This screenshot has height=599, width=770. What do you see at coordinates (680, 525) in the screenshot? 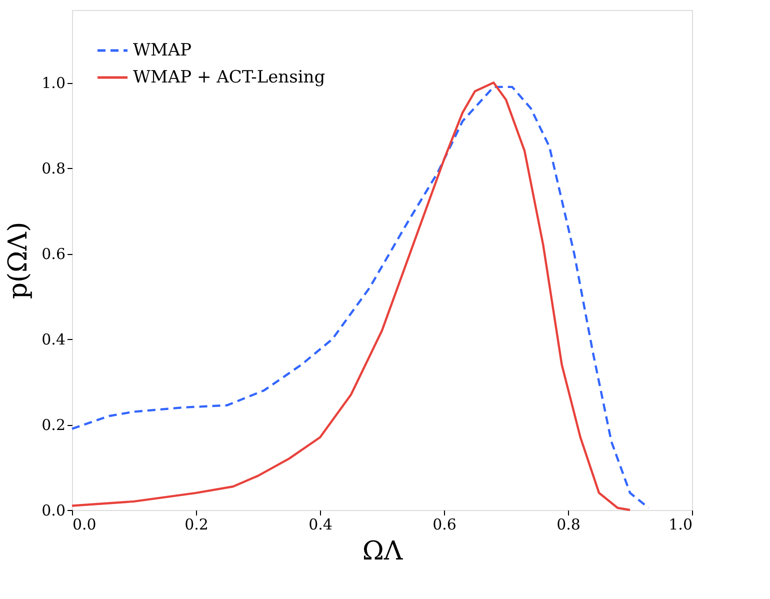
I see `x-tick-label: 1.0` at bounding box center [680, 525].